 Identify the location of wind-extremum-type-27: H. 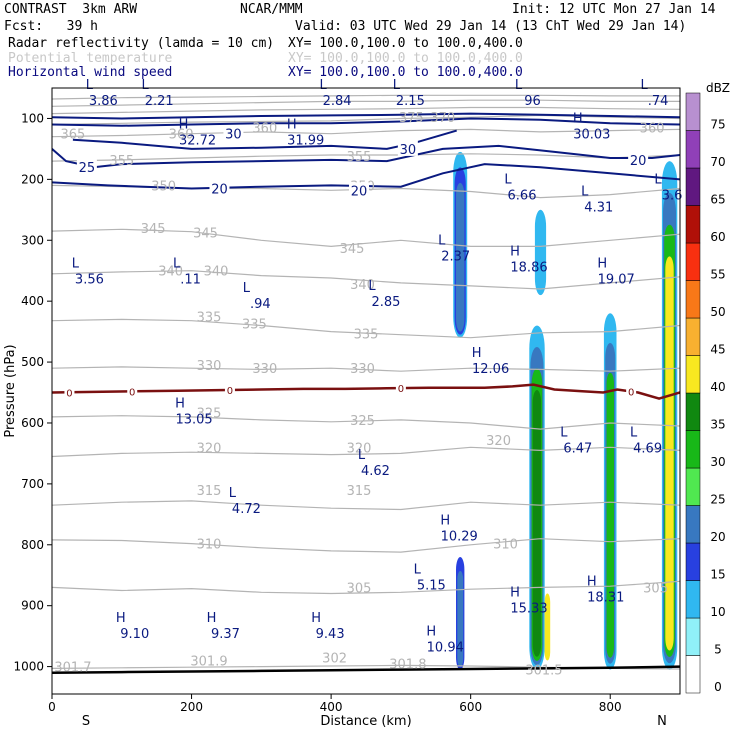
(515, 592).